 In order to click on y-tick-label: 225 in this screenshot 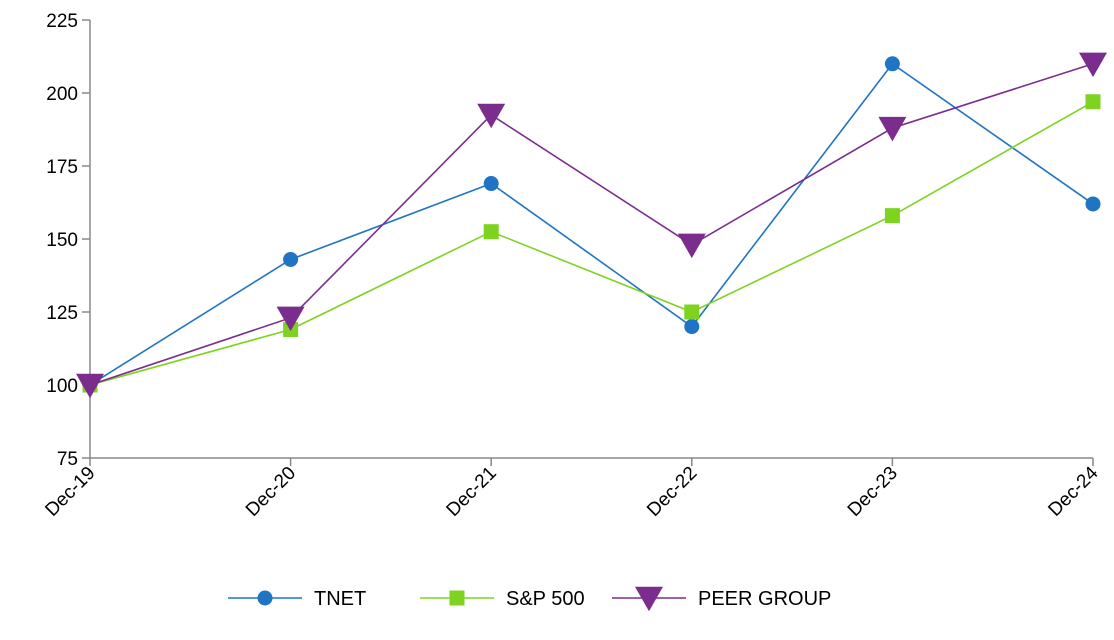, I will do `click(62, 21)`.